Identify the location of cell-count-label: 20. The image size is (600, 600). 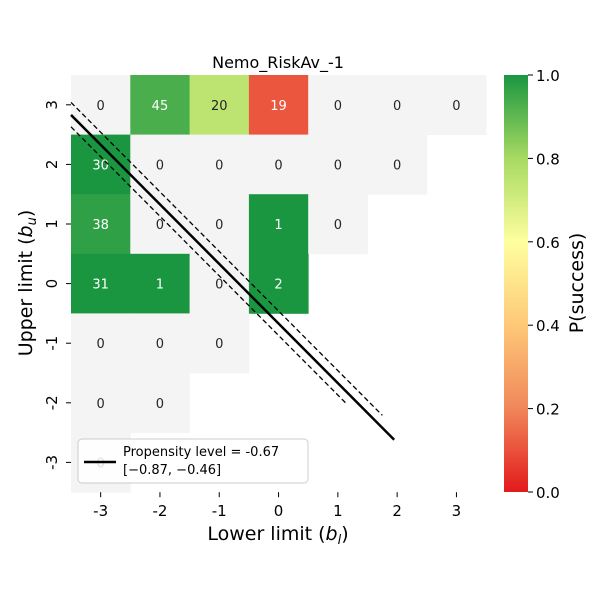
(219, 106).